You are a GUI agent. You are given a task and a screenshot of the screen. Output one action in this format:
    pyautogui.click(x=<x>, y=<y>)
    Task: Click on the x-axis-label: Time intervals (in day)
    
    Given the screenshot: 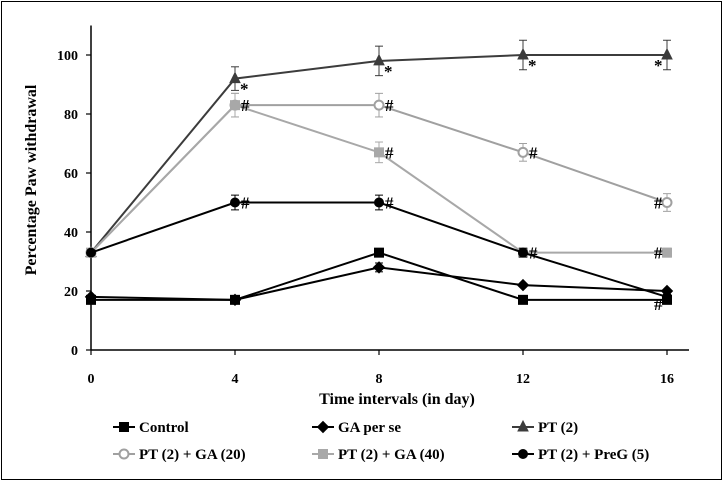 What is the action you would take?
    pyautogui.click(x=397, y=399)
    